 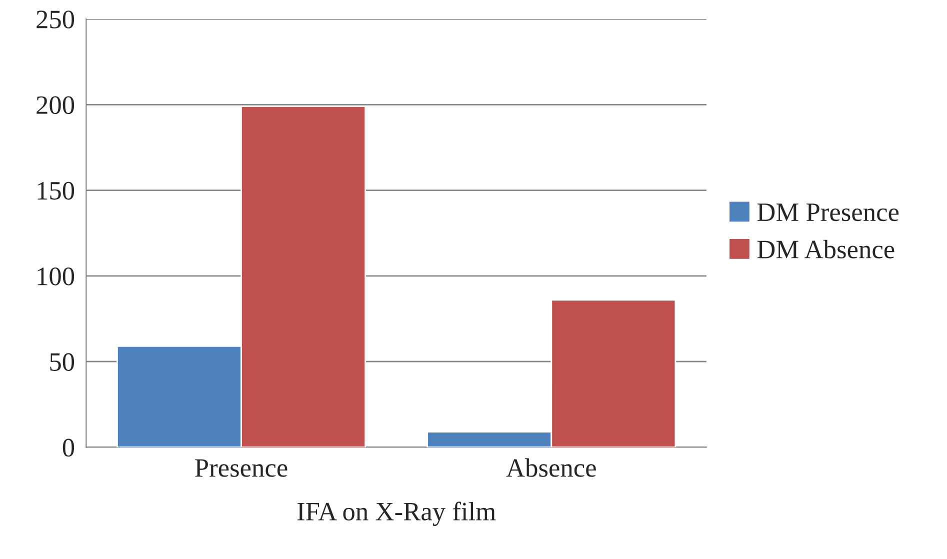 I want to click on legend-label: DM Absence, so click(x=825, y=249).